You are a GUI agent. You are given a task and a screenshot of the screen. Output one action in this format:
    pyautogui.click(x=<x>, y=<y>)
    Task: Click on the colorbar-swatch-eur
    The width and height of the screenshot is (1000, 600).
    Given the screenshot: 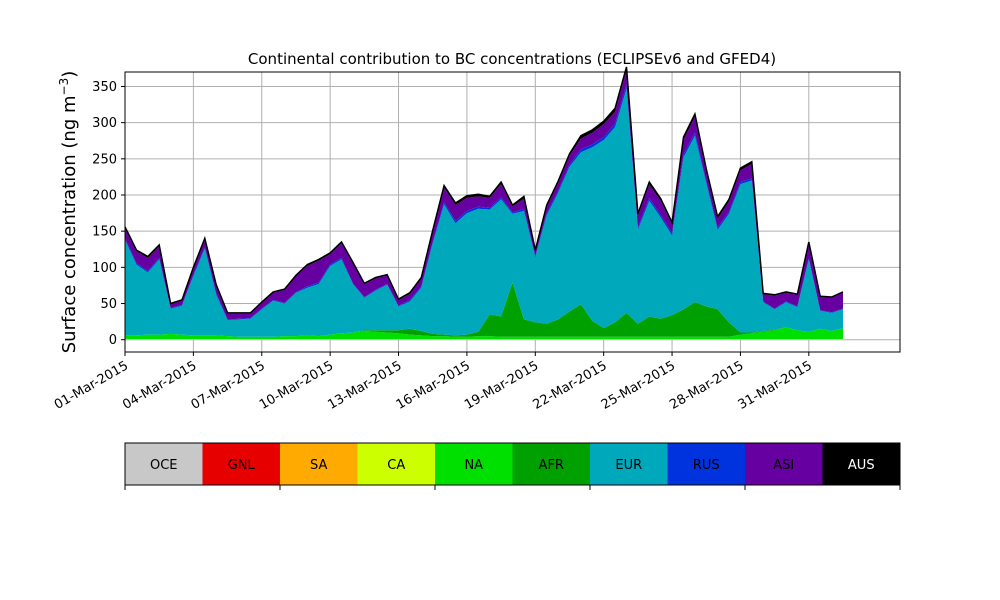 What is the action you would take?
    pyautogui.click(x=629, y=464)
    